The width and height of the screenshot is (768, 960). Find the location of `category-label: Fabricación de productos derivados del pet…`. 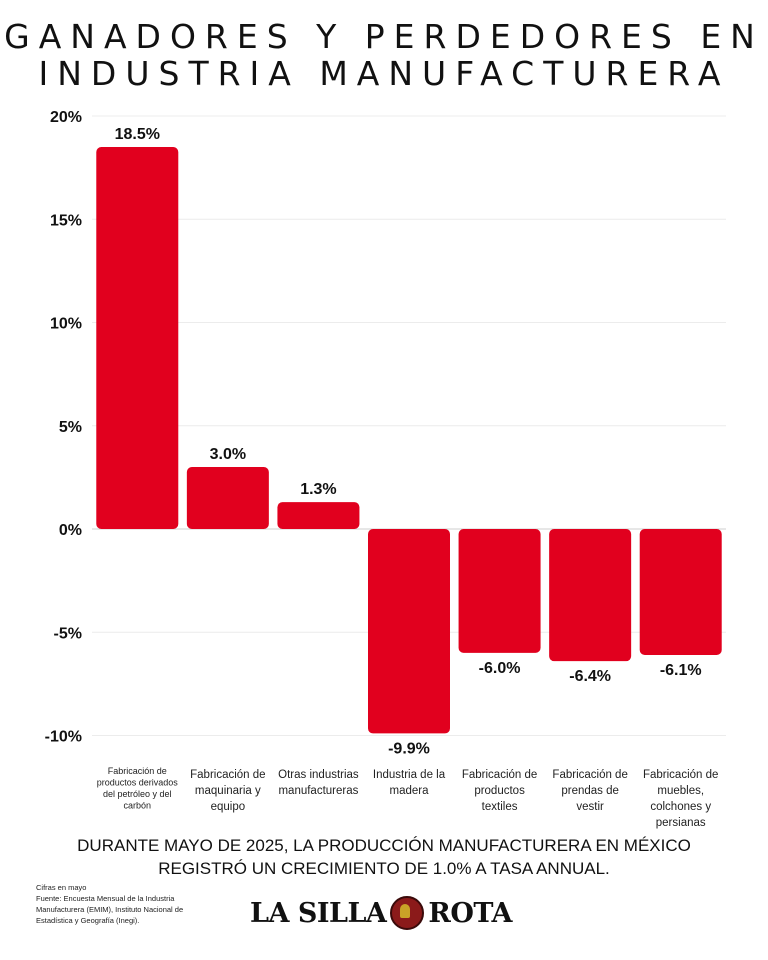

category-label: Fabricación de productos derivados del pet… is located at coordinates (138, 788).